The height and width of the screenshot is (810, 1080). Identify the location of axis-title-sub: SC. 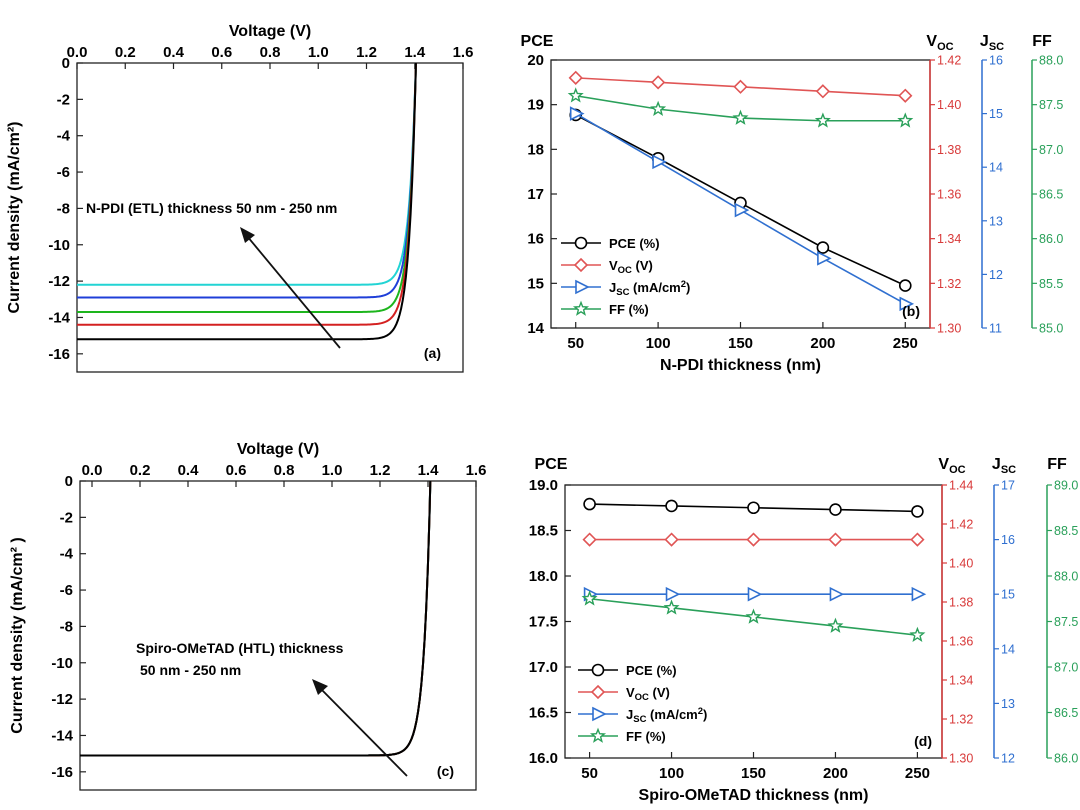
(996, 47).